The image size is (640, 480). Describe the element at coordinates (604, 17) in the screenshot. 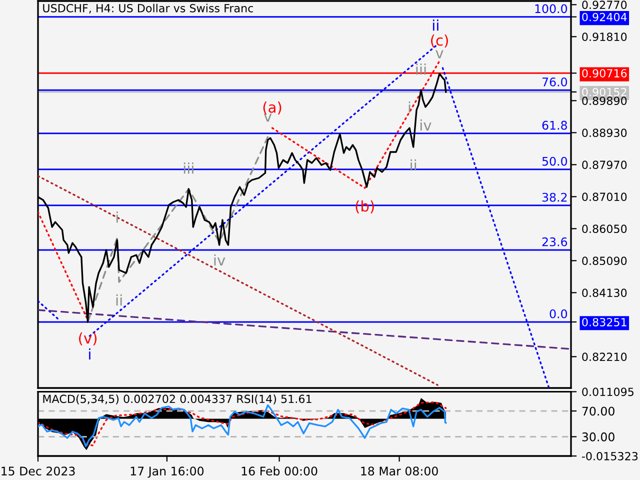

I see `y-tick-label: 0.92404` at that location.